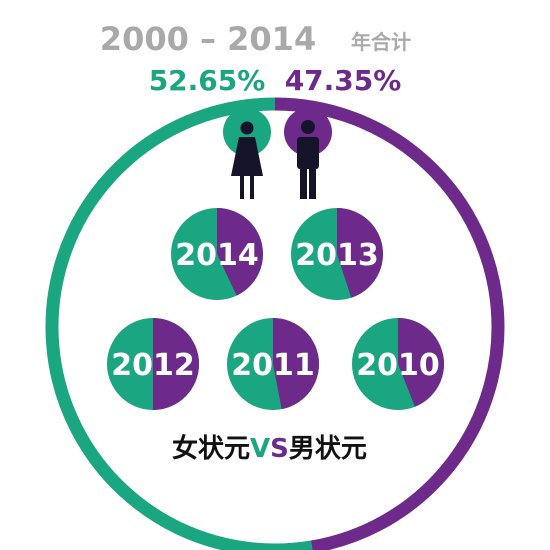  What do you see at coordinates (211, 448) in the screenshot?
I see `caption-female: 女状元` at bounding box center [211, 448].